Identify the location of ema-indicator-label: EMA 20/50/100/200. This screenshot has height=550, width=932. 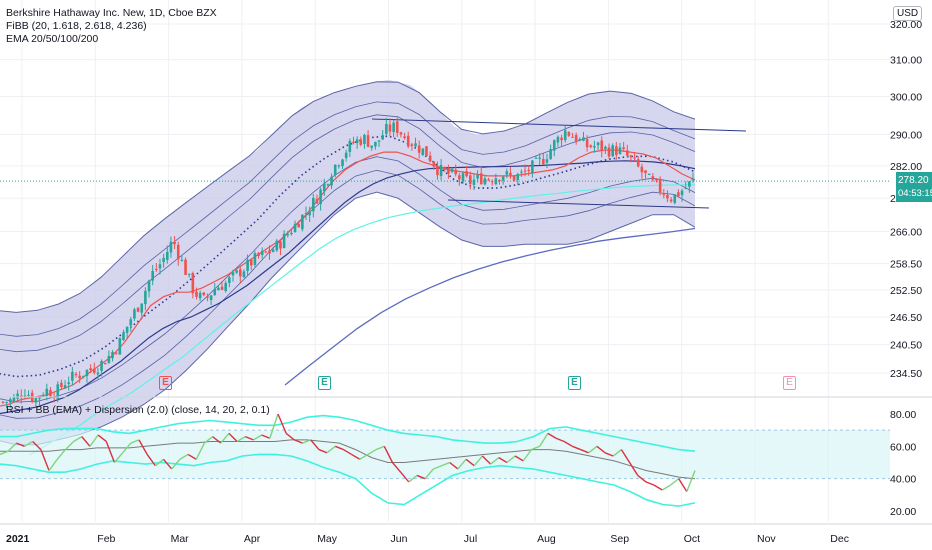
(52, 39).